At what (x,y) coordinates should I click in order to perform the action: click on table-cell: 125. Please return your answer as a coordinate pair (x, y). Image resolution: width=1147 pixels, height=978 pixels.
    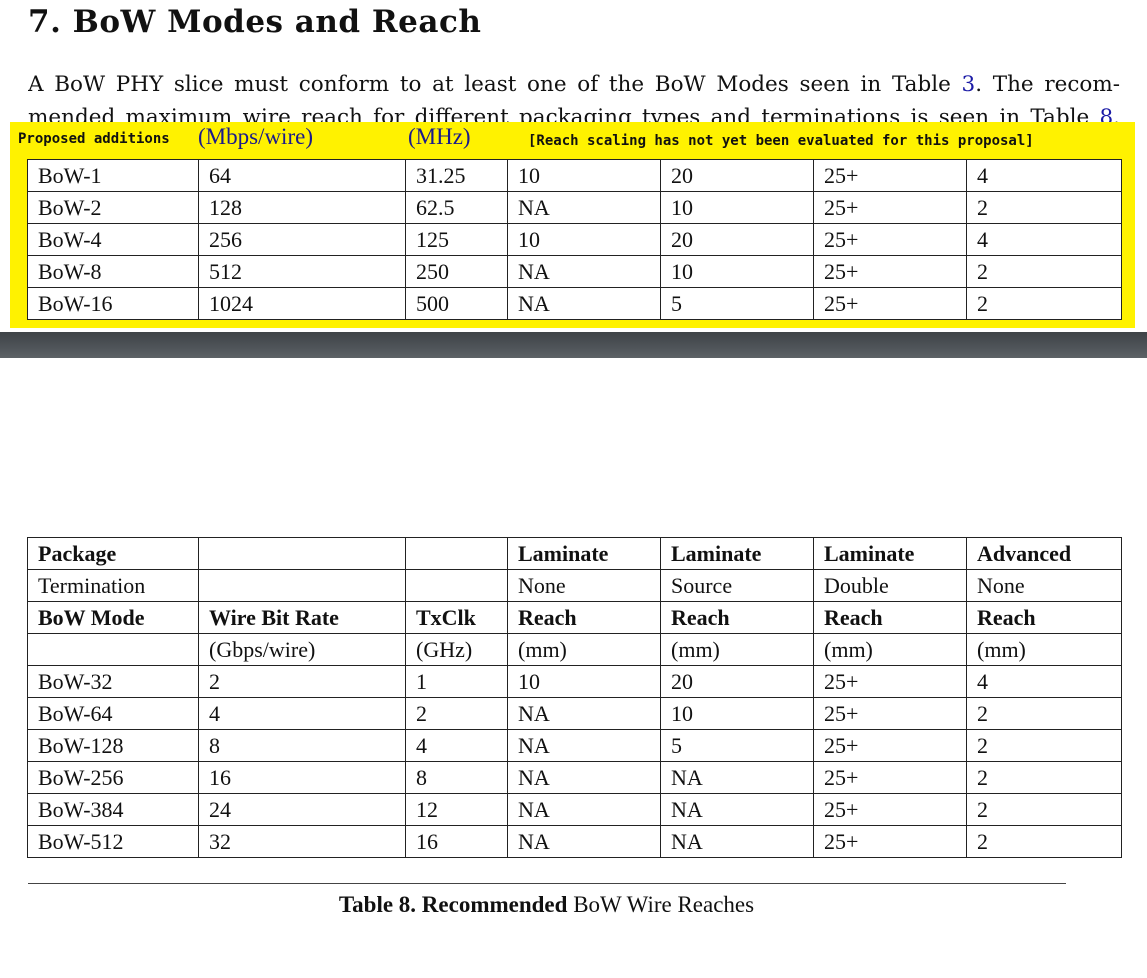
    Looking at the image, I should click on (456, 239).